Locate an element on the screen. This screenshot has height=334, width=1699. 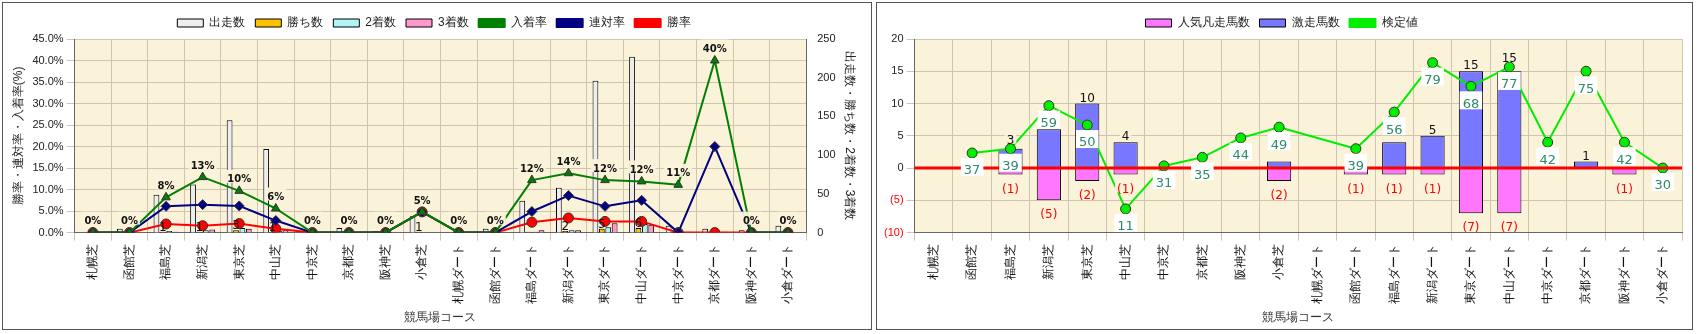
data-label: 5% is located at coordinates (422, 200).